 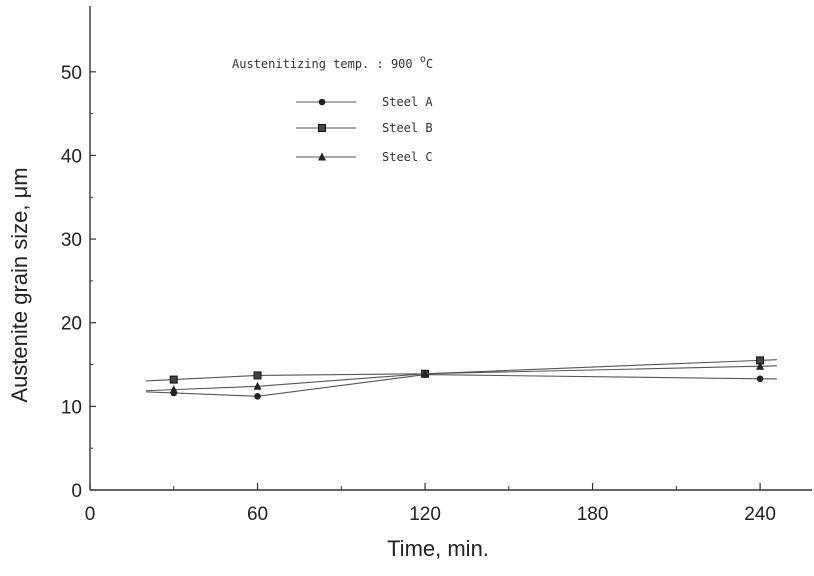 I want to click on series-line-steel-a, so click(x=461, y=385).